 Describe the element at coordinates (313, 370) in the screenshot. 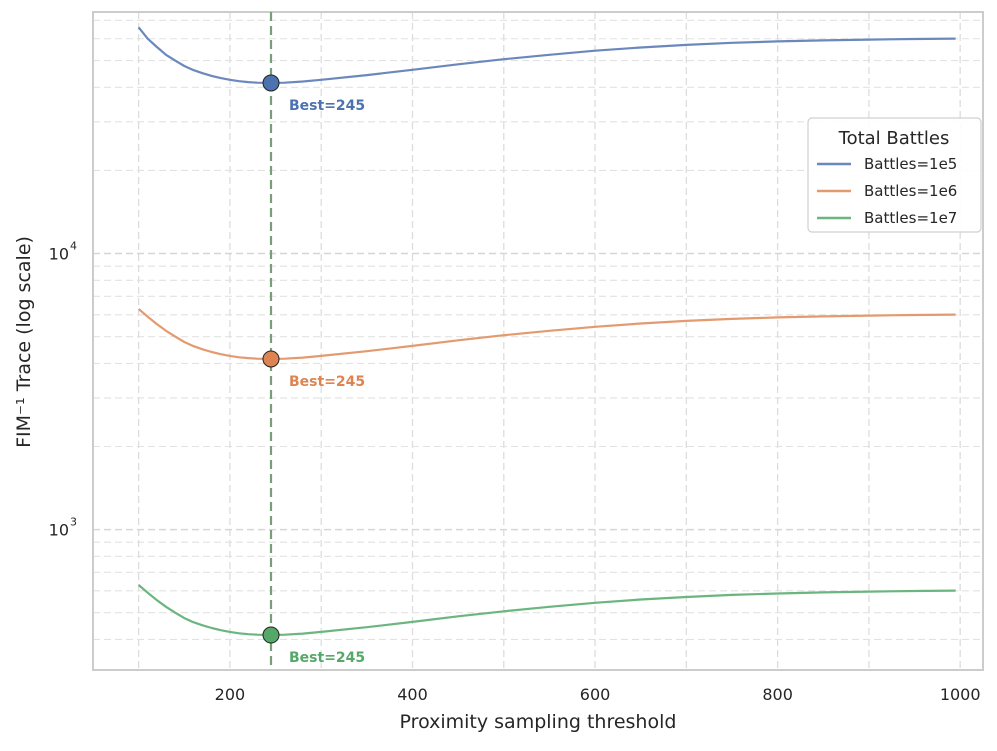

I see `best-marker-layer: Best=245 Best=245 Best=245` at that location.